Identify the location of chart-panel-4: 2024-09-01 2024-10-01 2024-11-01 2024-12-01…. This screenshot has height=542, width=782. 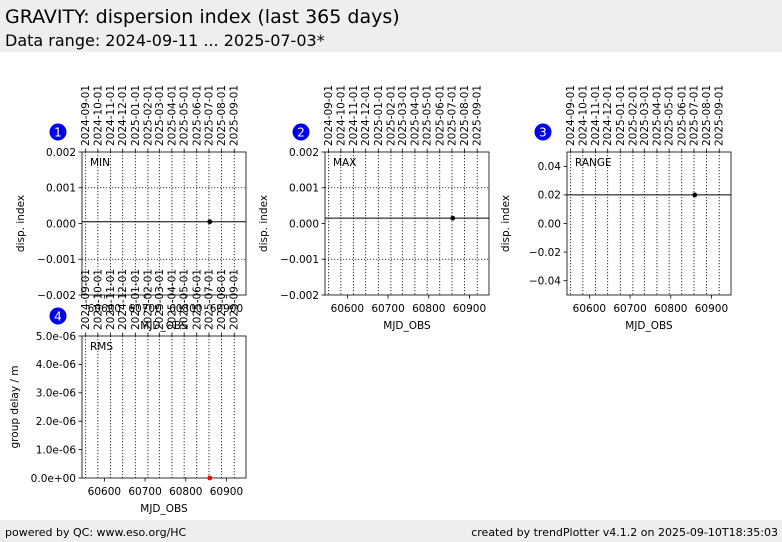
(128, 392).